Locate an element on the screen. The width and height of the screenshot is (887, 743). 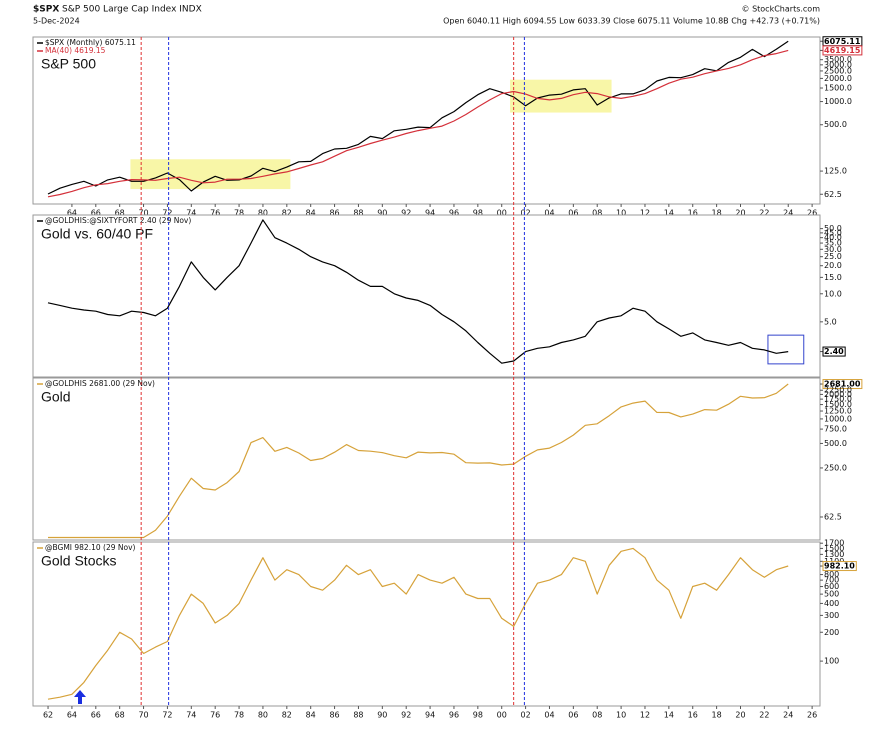
y-tick-label: 250.0 is located at coordinates (835, 467).